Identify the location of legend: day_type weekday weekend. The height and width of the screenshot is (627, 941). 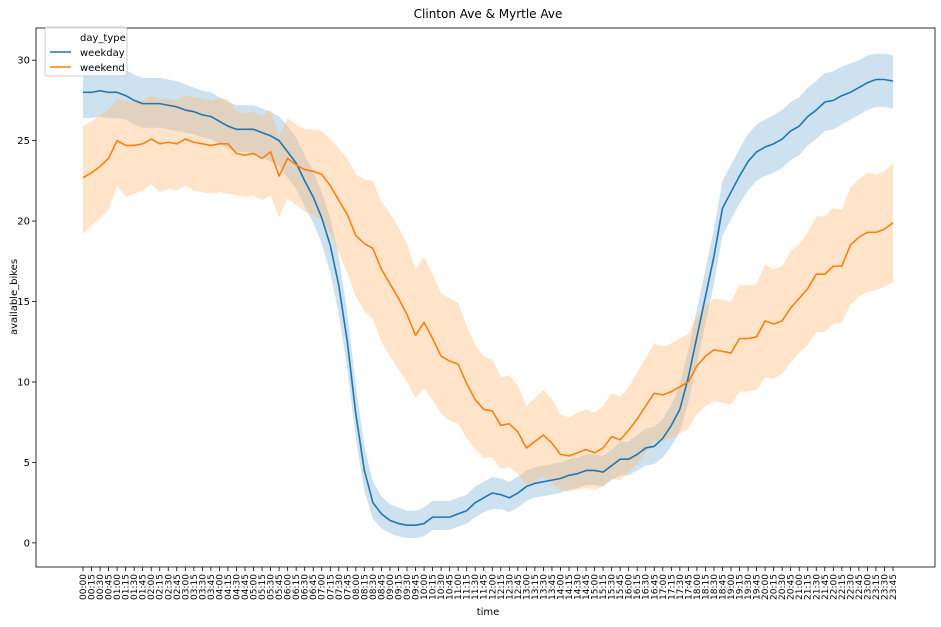
(86, 51).